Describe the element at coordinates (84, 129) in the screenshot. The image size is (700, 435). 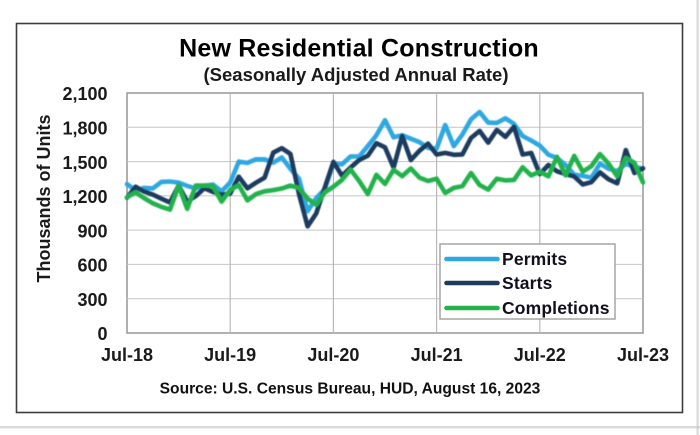
I see `svg-text: 1,800` at that location.